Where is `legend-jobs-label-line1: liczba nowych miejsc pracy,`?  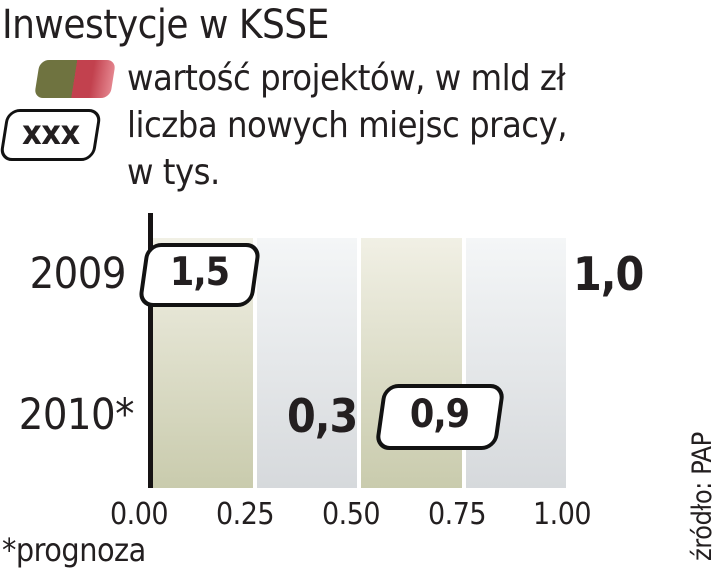 legend-jobs-label-line1: liczba nowych miejsc pracy, is located at coordinates (347, 125).